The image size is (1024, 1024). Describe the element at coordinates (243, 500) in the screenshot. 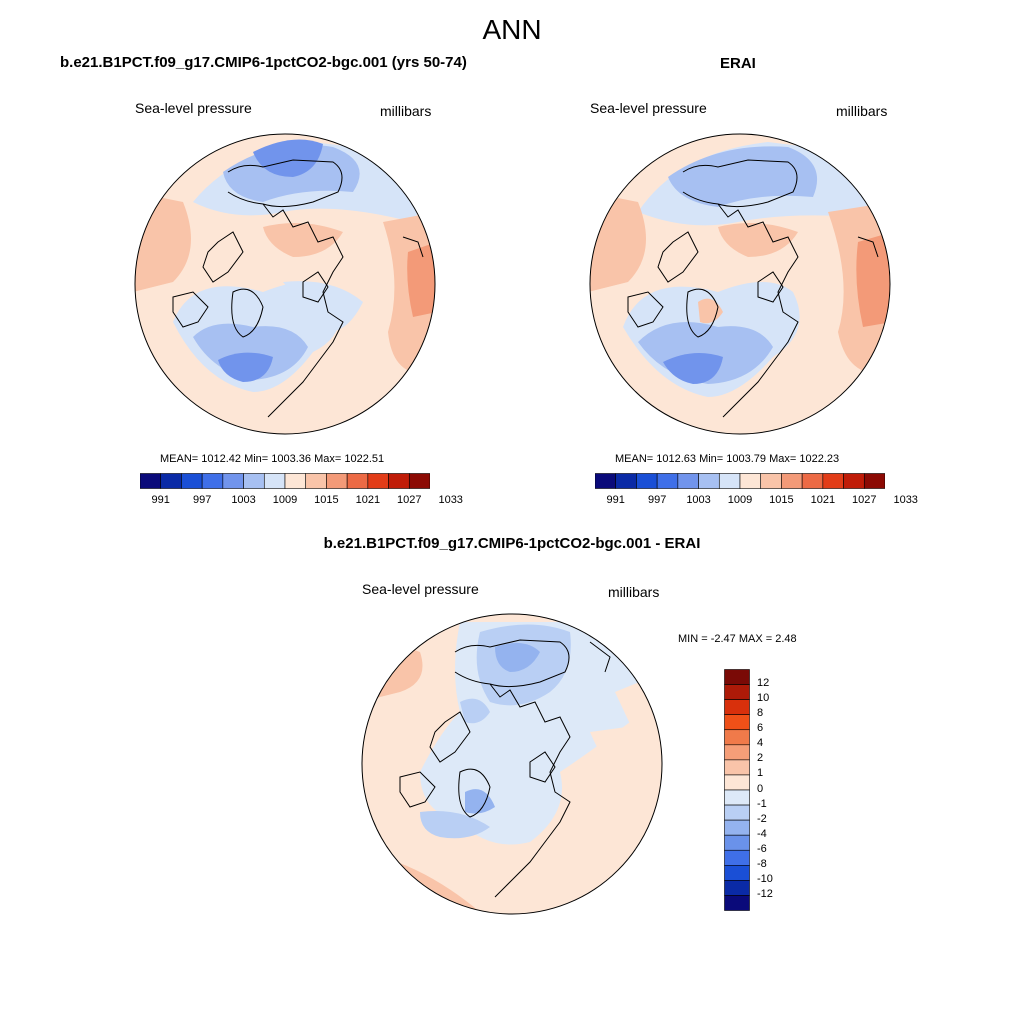

I see `panel1-colorbar-tick-label: 1003` at that location.